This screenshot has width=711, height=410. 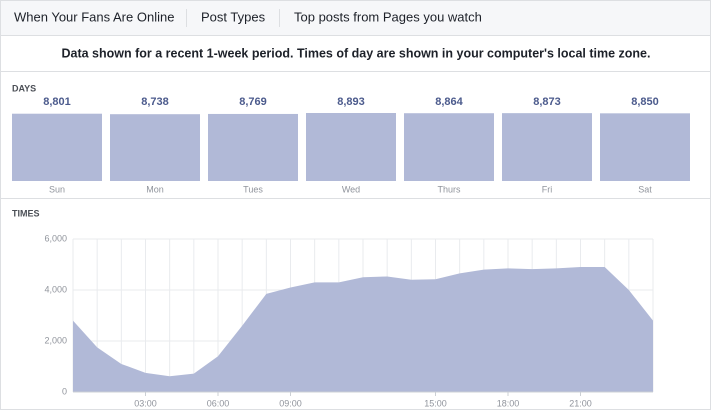 I want to click on day-value: 8,864, so click(x=449, y=102).